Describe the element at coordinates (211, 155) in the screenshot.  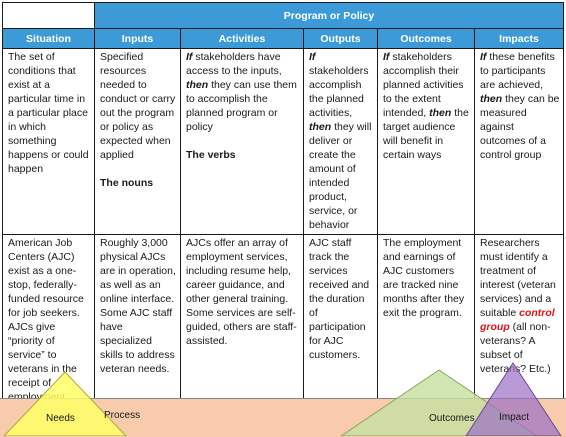
I see `activities-note: The verbs` at that location.